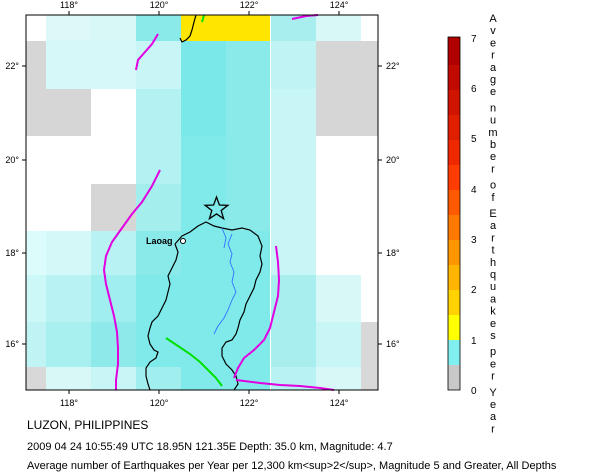 The image size is (589, 474). I want to click on colorbar-tick-label: 3, so click(474, 240).